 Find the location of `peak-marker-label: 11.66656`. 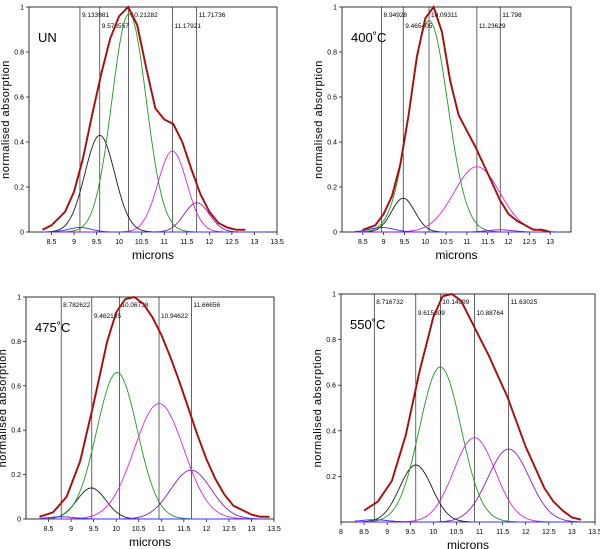

peak-marker-label: 11.66656 is located at coordinates (206, 305).